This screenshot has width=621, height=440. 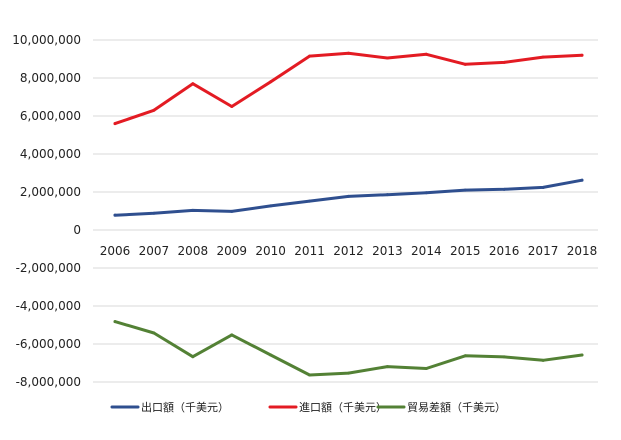 I want to click on y-tick-label: 2,000,000, so click(x=50, y=192).